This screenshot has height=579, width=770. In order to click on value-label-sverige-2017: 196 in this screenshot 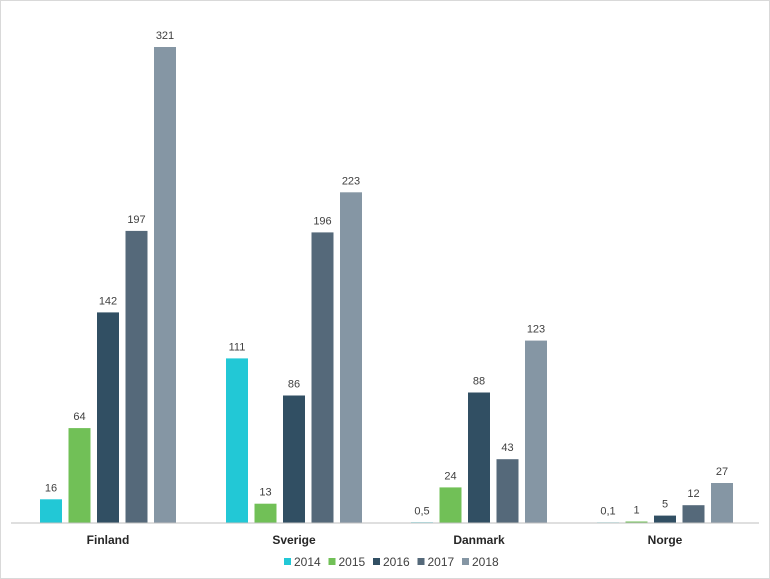, I will do `click(322, 221)`.